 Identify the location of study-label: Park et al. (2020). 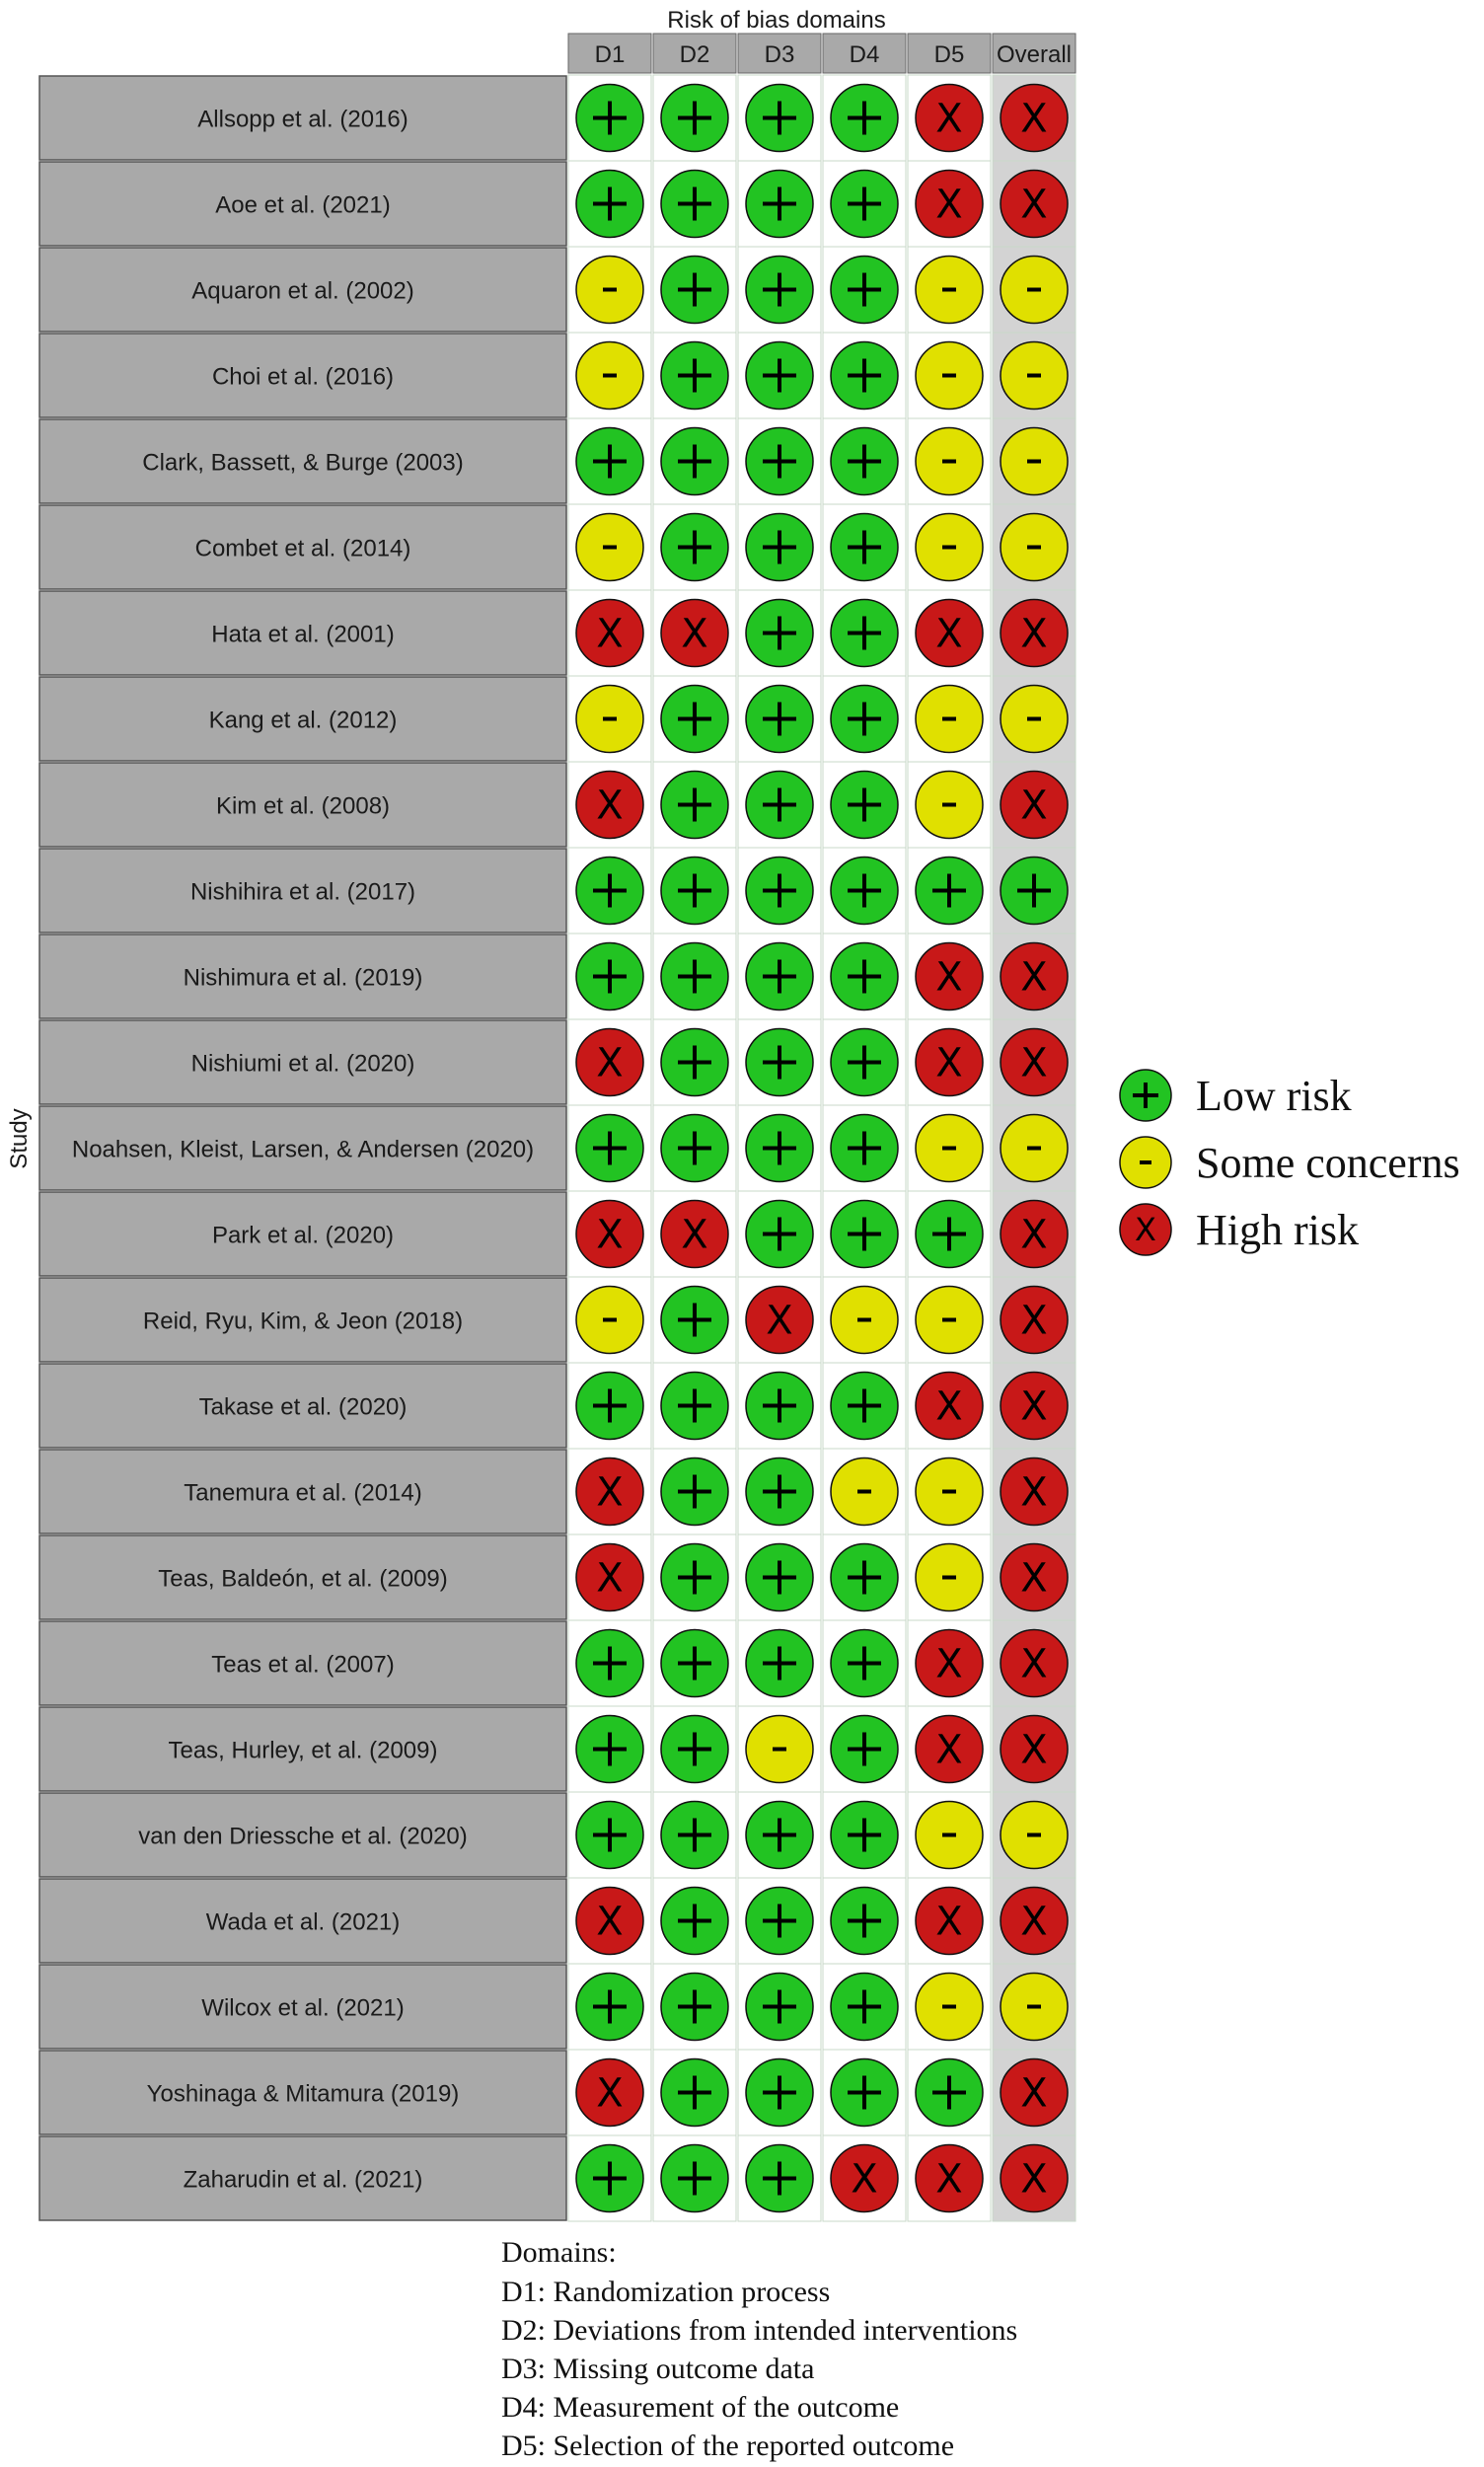
(303, 1236).